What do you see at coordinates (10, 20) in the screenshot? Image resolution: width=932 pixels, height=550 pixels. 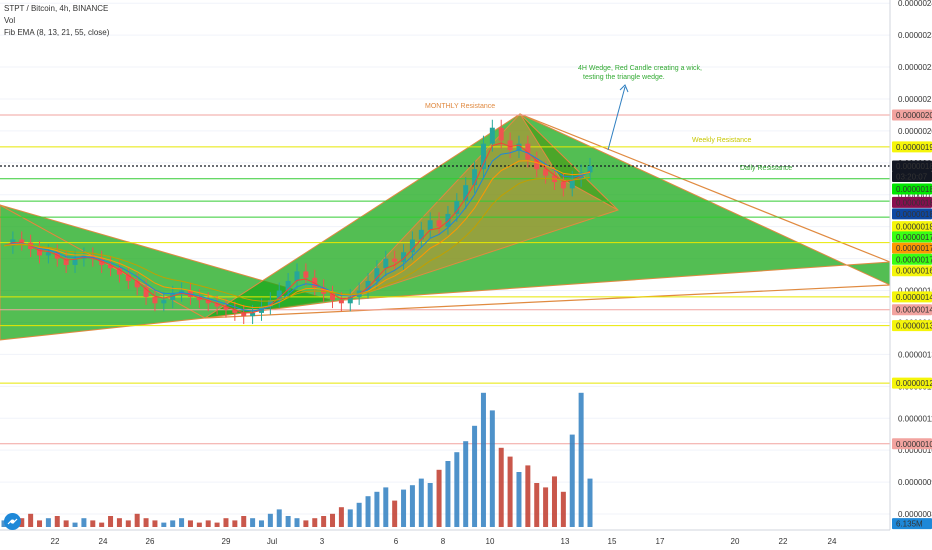 I see `volume-legend: Vol` at bounding box center [10, 20].